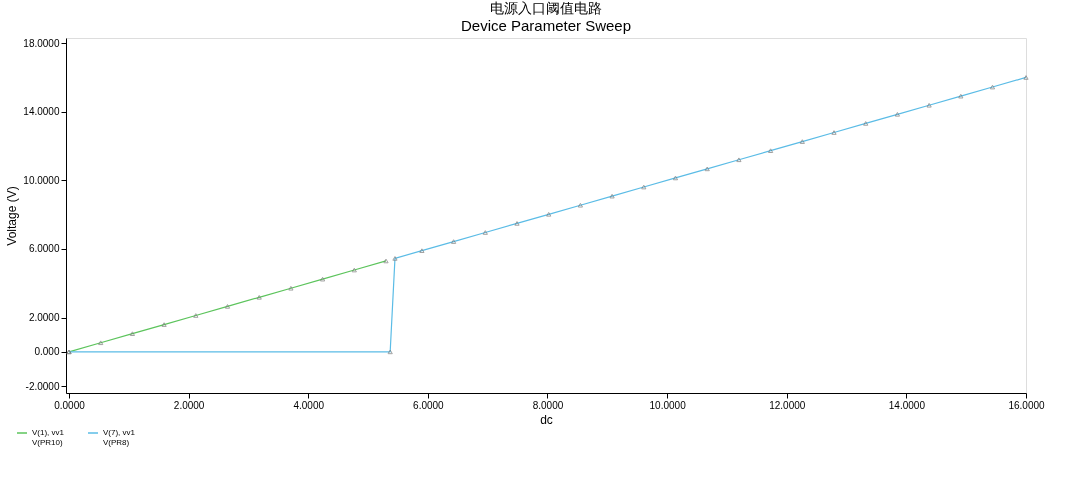  Describe the element at coordinates (548, 405) in the screenshot. I see `x-tick-label: 8.0000` at that location.